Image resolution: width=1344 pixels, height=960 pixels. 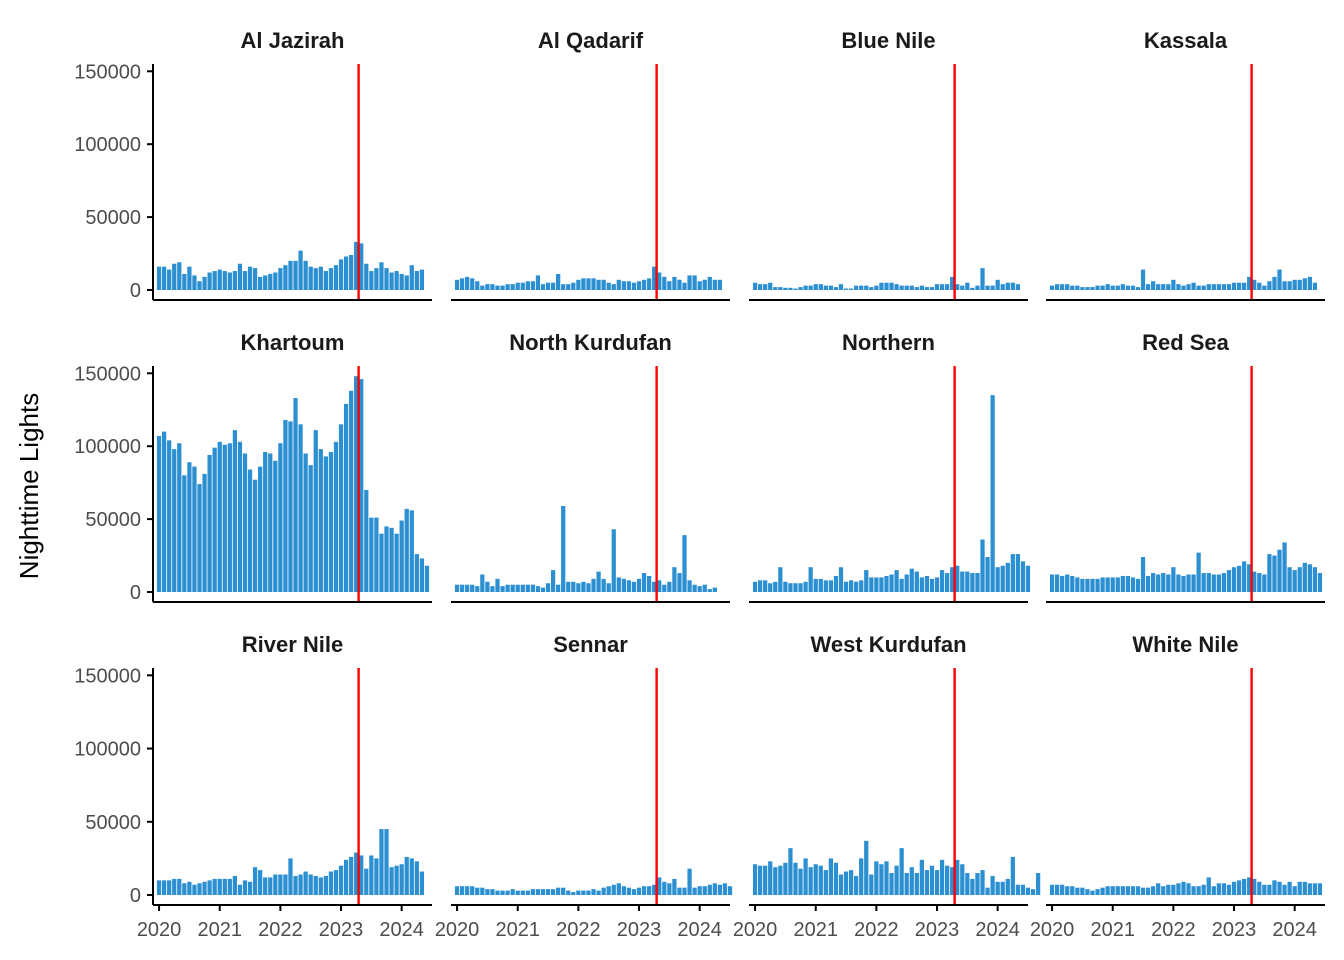 I want to click on panel-title: Northern, so click(x=888, y=342).